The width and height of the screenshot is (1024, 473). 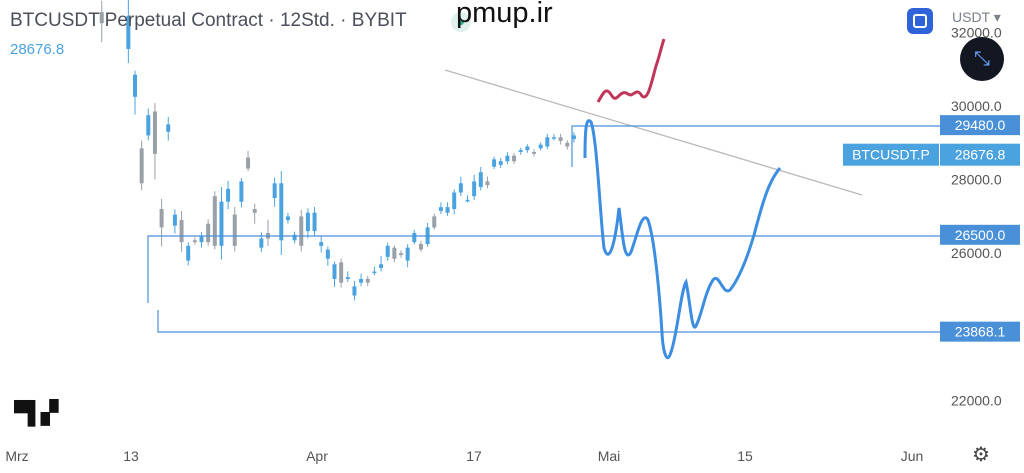 I want to click on price-level-labels: 29480.0 26500.0 23868.1, so click(x=980, y=228).